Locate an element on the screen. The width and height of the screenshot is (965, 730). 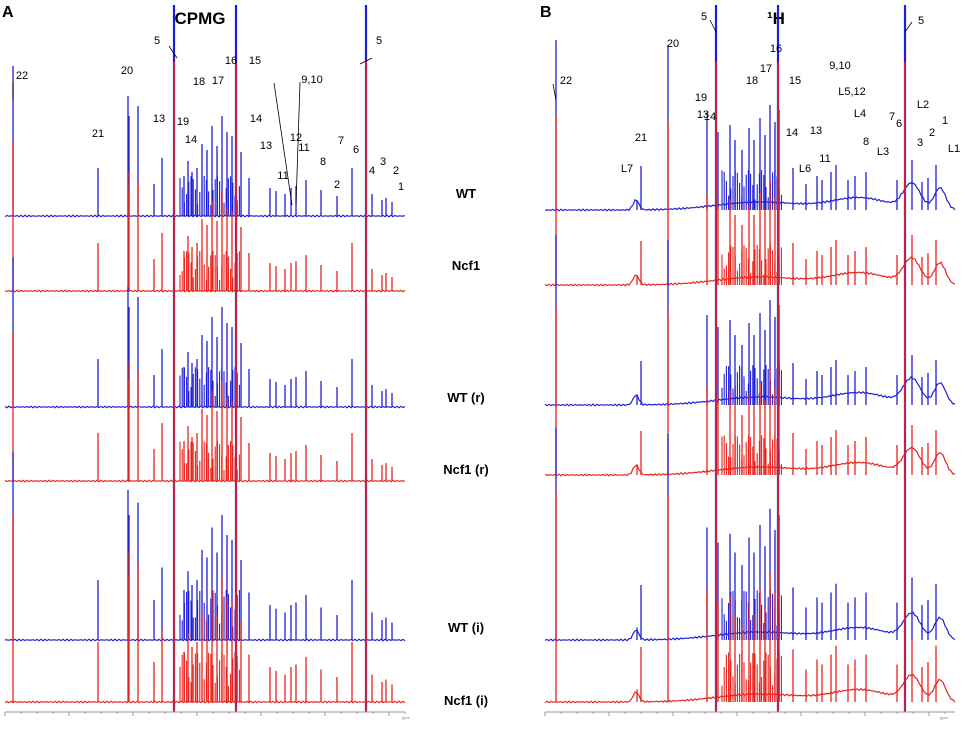
panel-a-x-axis: ppm is located at coordinates (207, 715).